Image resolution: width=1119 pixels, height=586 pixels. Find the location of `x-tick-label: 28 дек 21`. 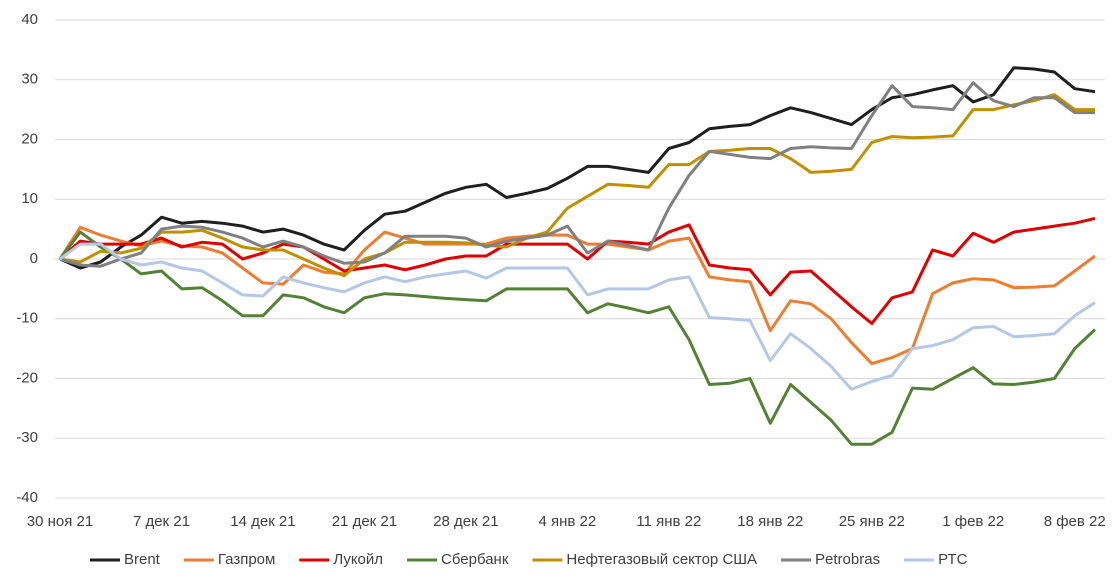

x-tick-label: 28 дек 21 is located at coordinates (465, 521).